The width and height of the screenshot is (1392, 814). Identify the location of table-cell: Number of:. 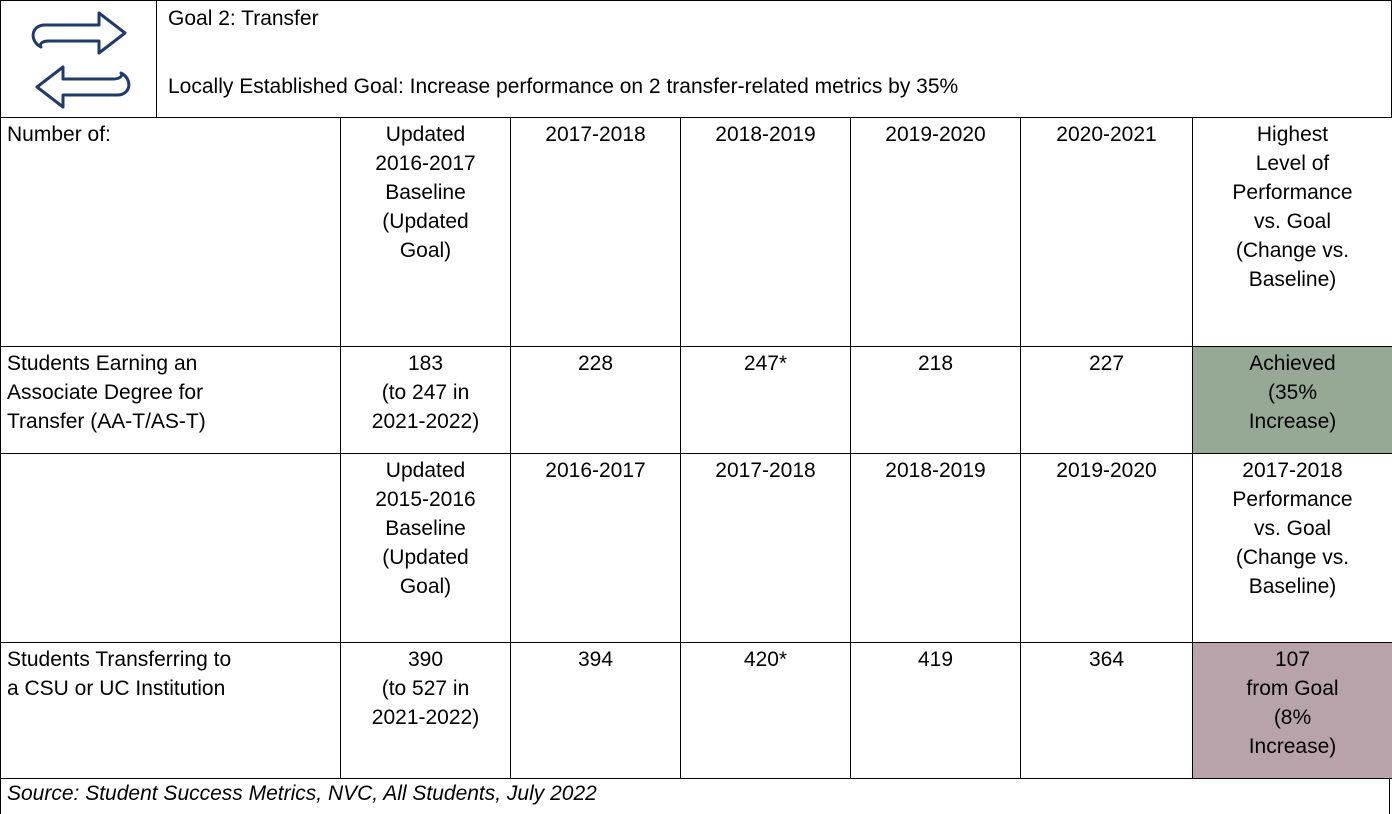
(170, 232).